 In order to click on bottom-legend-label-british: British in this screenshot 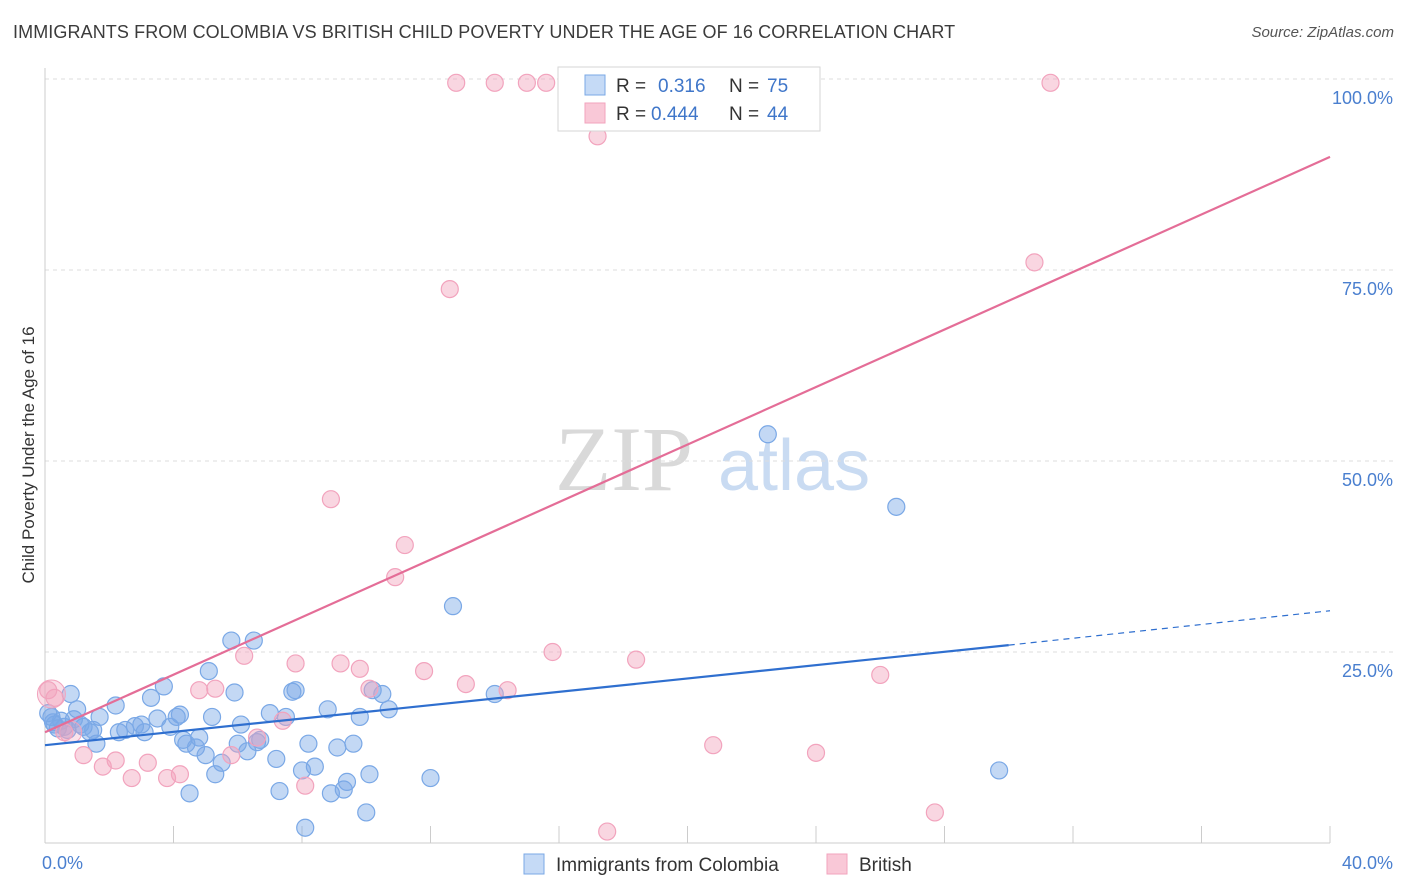, I will do `click(885, 865)`.